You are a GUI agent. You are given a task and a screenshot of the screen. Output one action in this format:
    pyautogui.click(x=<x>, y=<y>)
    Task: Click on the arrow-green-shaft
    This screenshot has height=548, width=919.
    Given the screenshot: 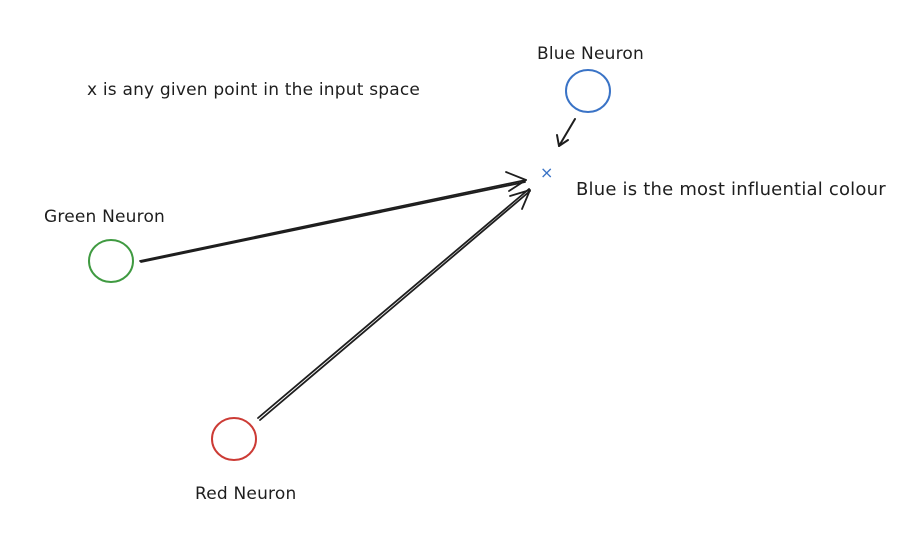 What is the action you would take?
    pyautogui.click(x=333, y=220)
    